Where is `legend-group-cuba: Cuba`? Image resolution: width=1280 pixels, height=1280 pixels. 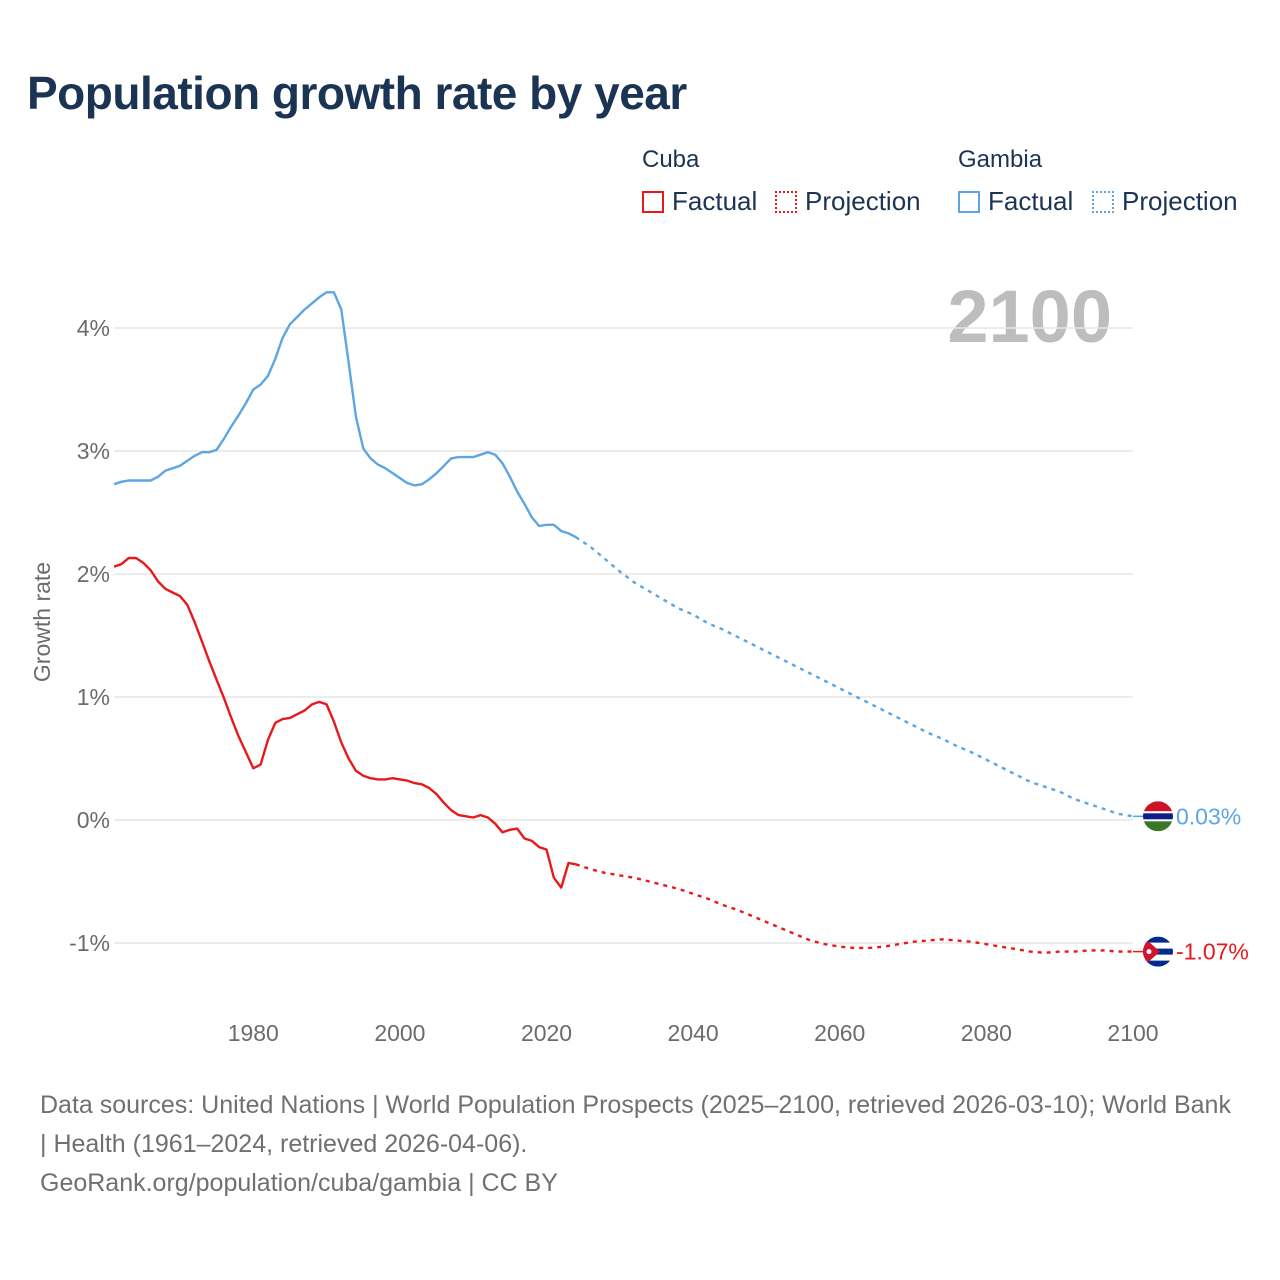 legend-group-cuba: Cuba is located at coordinates (671, 159).